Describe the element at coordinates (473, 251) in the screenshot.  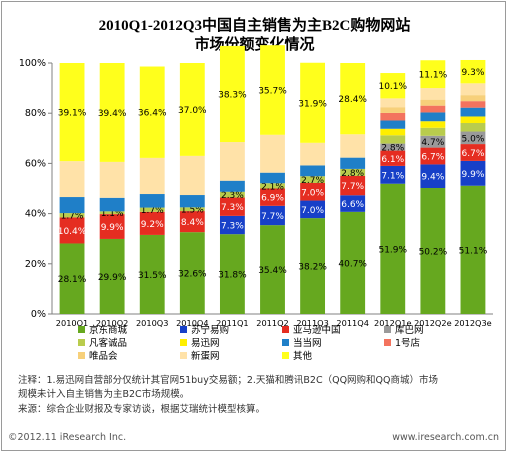
I see `data-label: 51.1%` at that location.